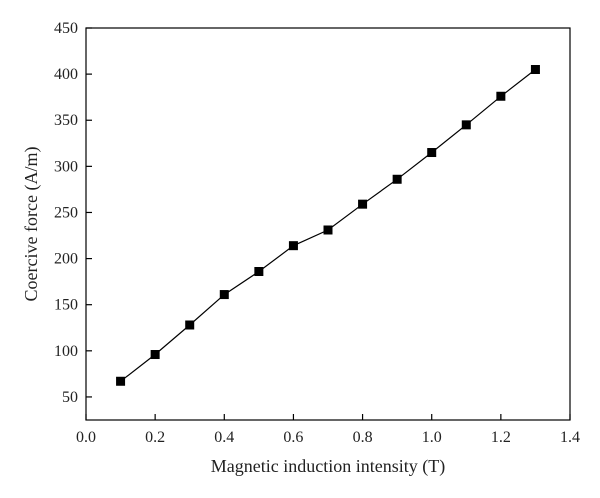 Image resolution: width=600 pixels, height=498 pixels. Describe the element at coordinates (66, 305) in the screenshot. I see `y-tick-label: 150` at that location.